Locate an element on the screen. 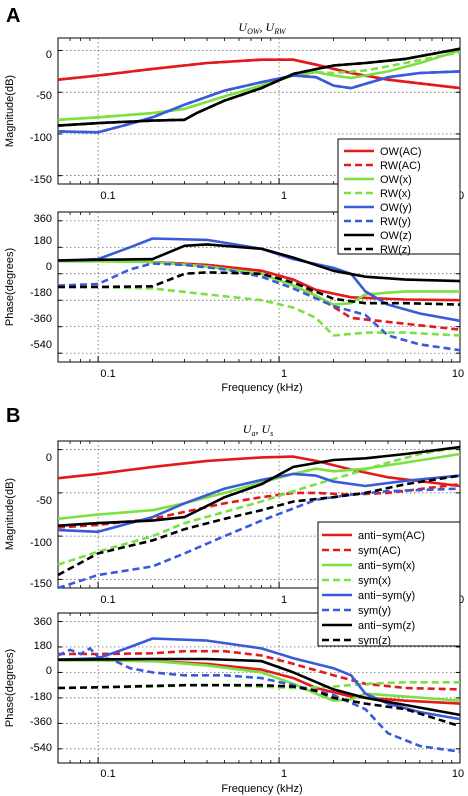 Image resolution: width=468 pixels, height=796 pixels. panel-b-mag-xtick-0: 0.1 is located at coordinates (107, 600).